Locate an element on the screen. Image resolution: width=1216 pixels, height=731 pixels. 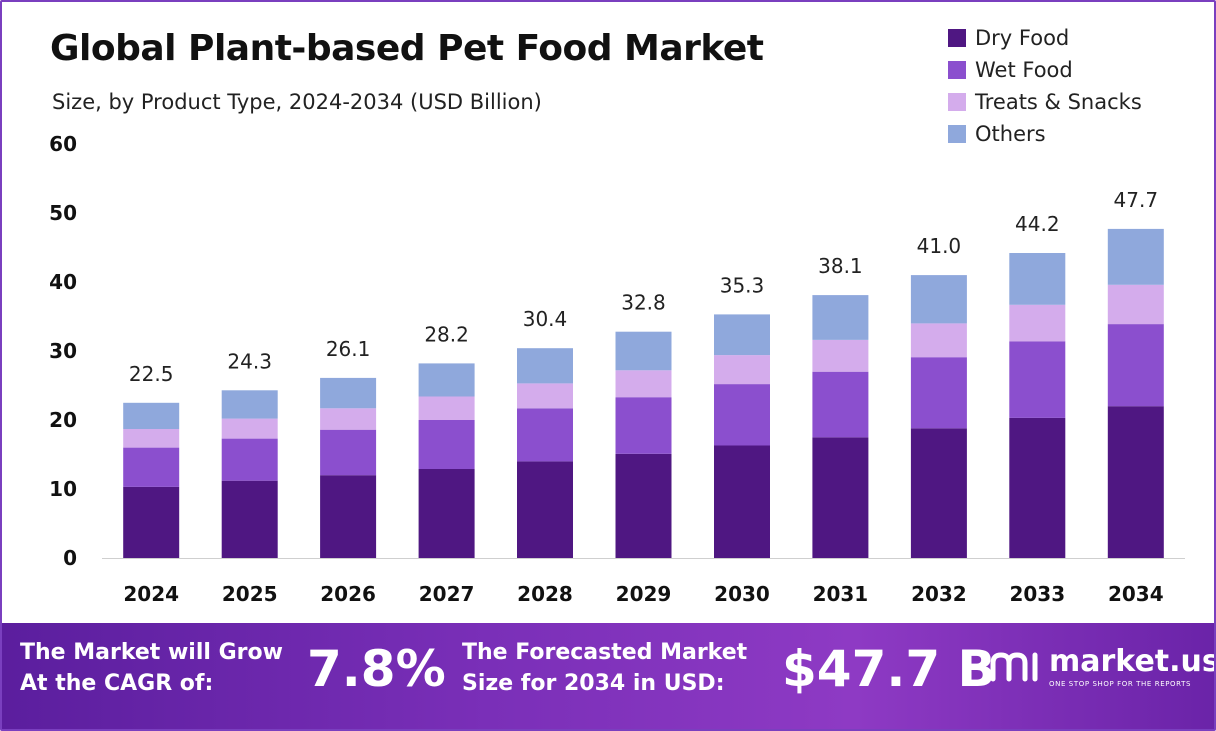
y-tick-label: 60 is located at coordinates (63, 144).